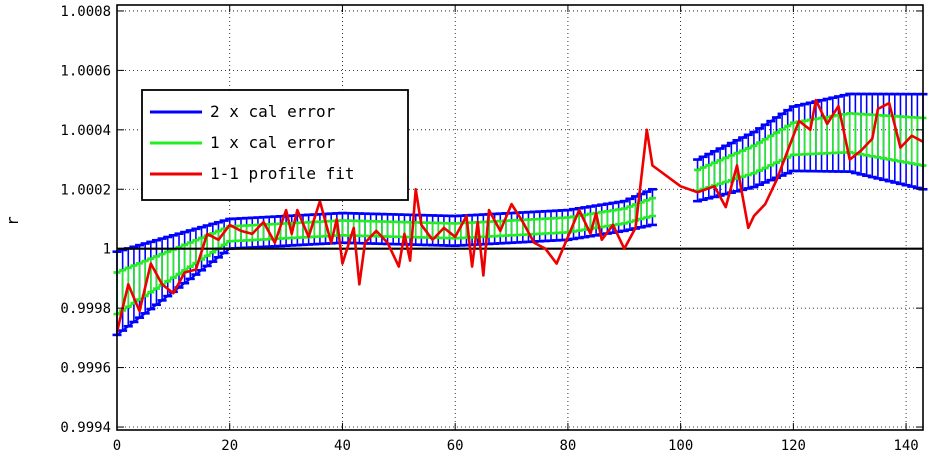  Describe the element at coordinates (85, 369) in the screenshot. I see `y-tick-label: 0.9996` at that location.